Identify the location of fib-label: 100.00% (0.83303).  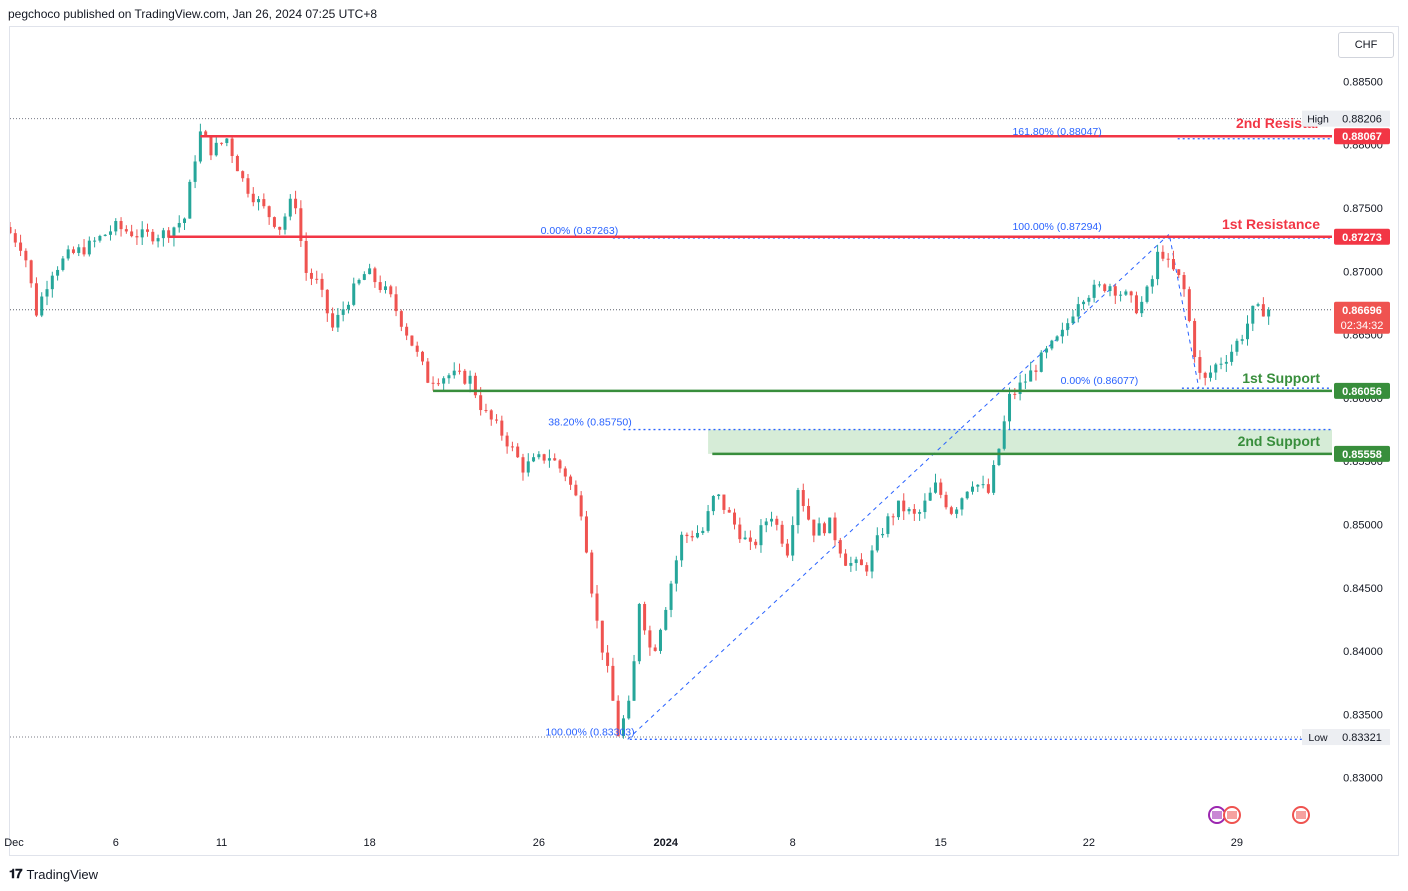
(589, 732).